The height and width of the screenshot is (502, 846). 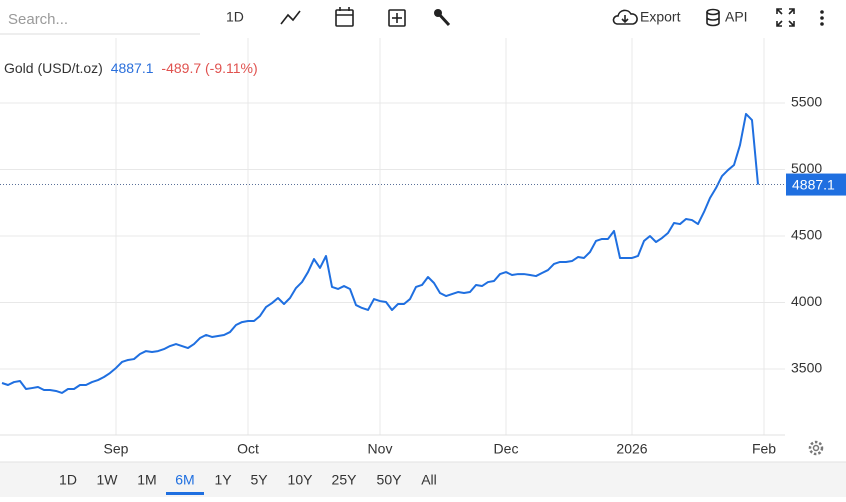 I want to click on last-value-tag, so click(x=816, y=184).